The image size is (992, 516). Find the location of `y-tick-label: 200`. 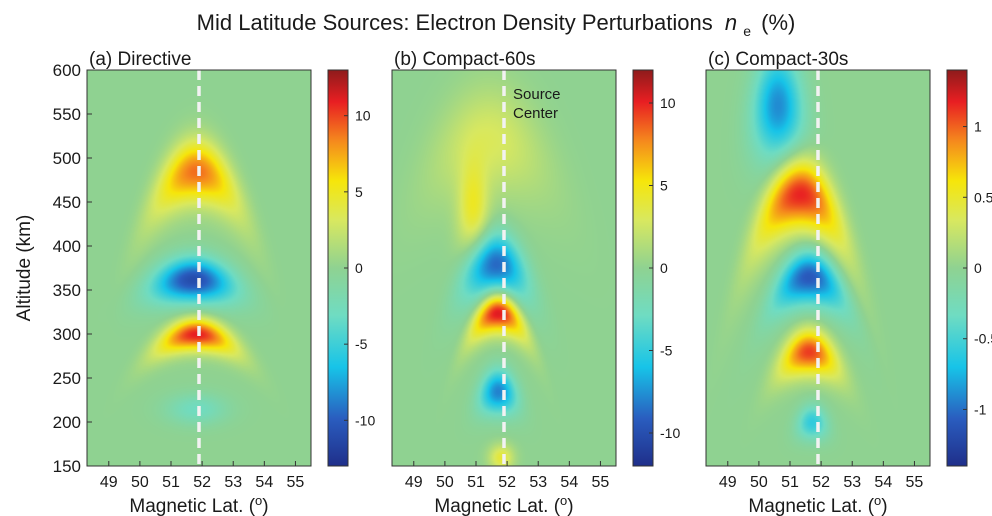

y-tick-label: 200 is located at coordinates (67, 422).